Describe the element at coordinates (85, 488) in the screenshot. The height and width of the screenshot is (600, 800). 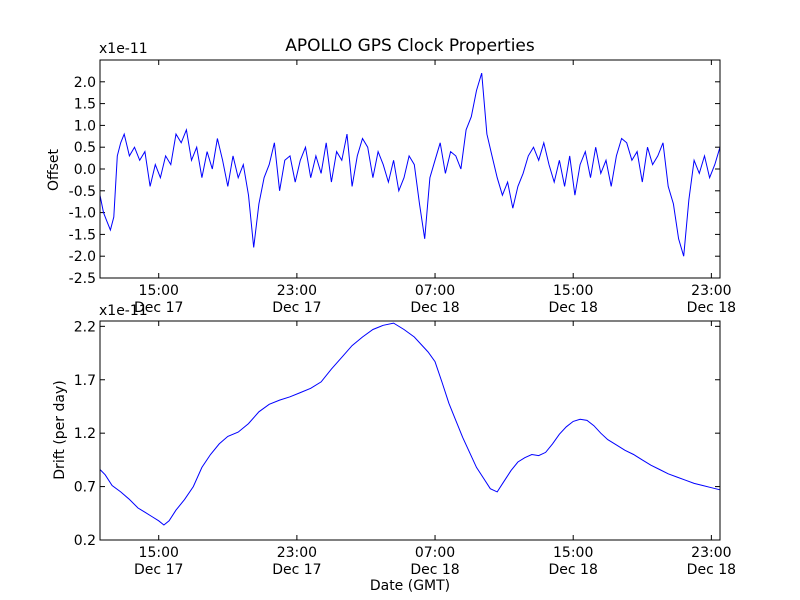
I see `drift-y-tick-label: 0.7` at that location.